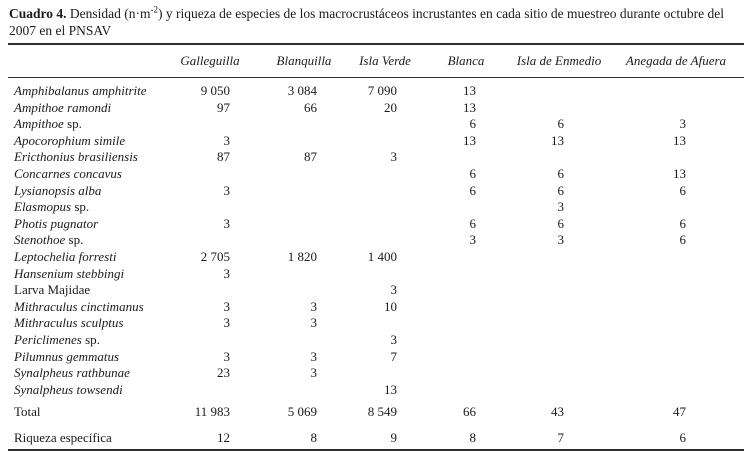 This screenshot has width=749, height=451. What do you see at coordinates (557, 412) in the screenshot?
I see `total-value-cell: 43` at bounding box center [557, 412].